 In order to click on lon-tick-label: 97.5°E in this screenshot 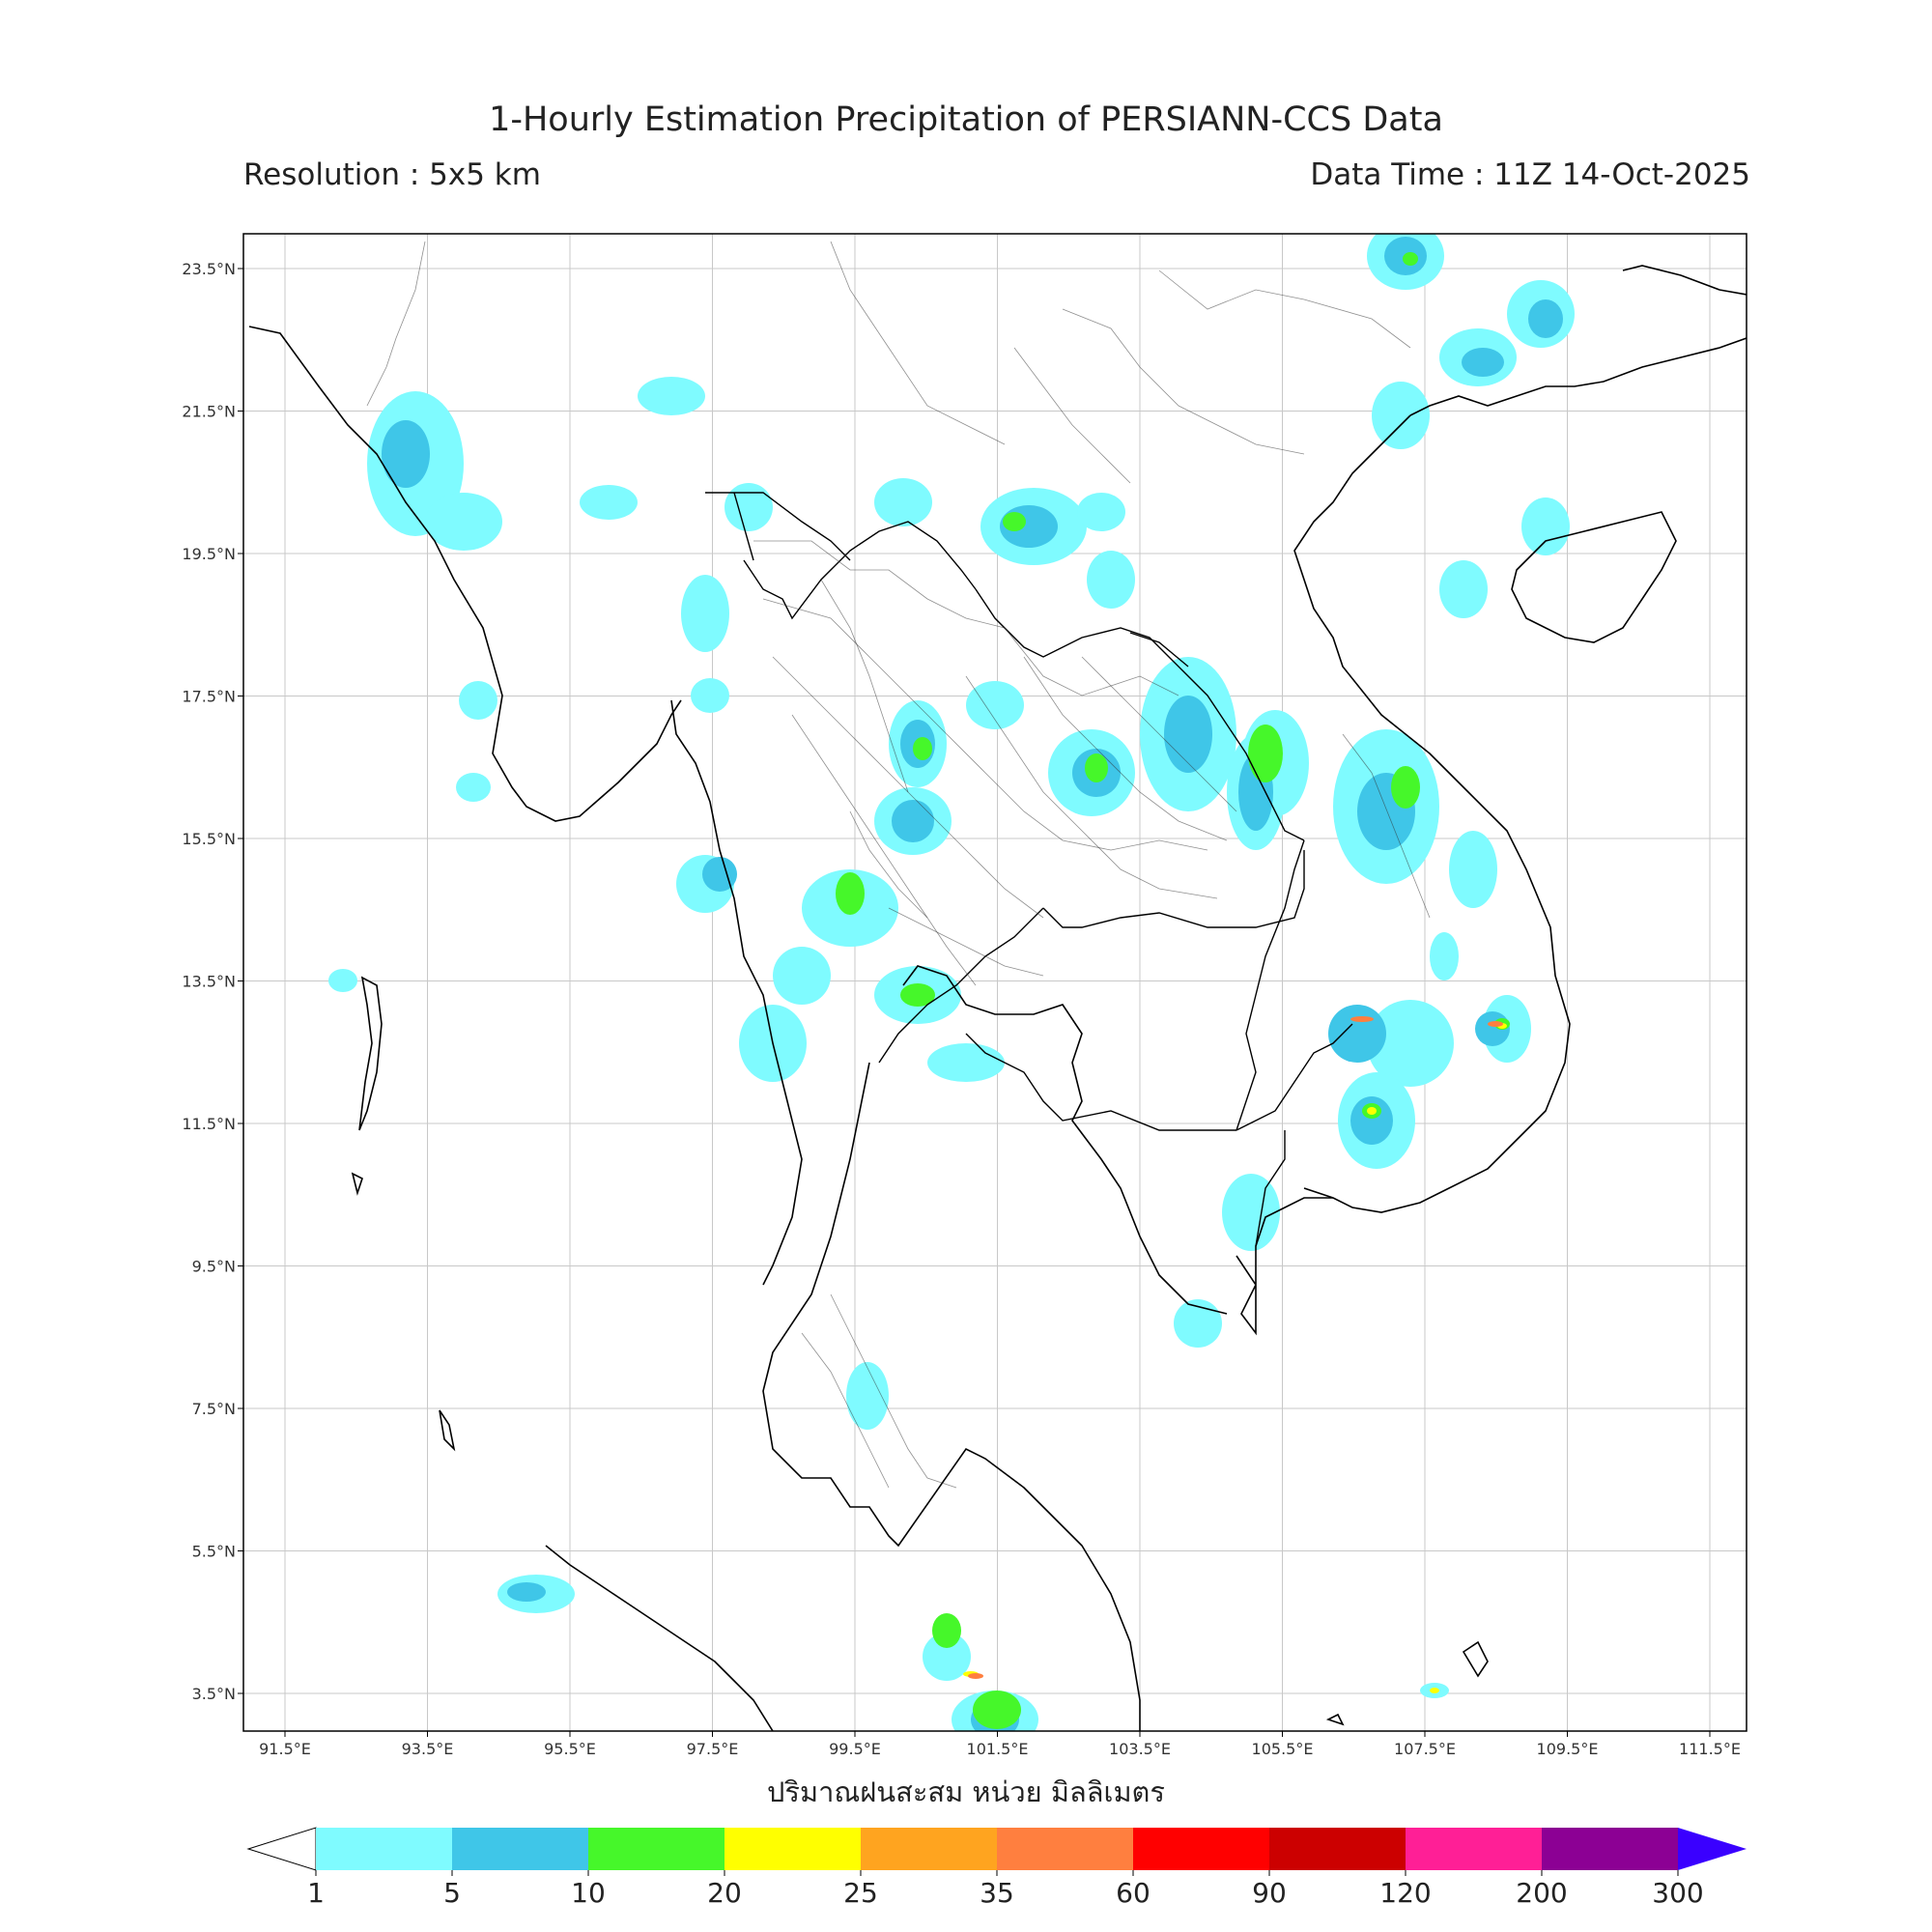, I will do `click(713, 1749)`.